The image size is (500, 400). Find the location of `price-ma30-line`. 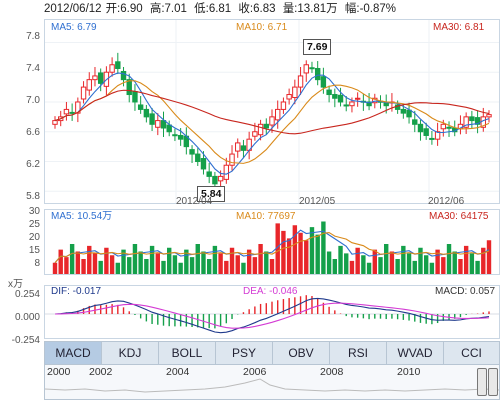

price-ma30-line is located at coordinates (272, 112).